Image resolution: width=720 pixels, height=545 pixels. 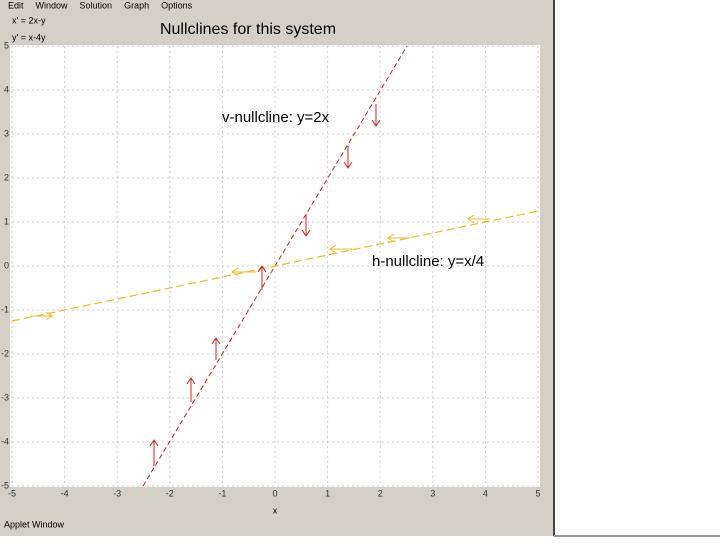 What do you see at coordinates (248, 29) in the screenshot?
I see `plot-title: Nullclines for this system` at bounding box center [248, 29].